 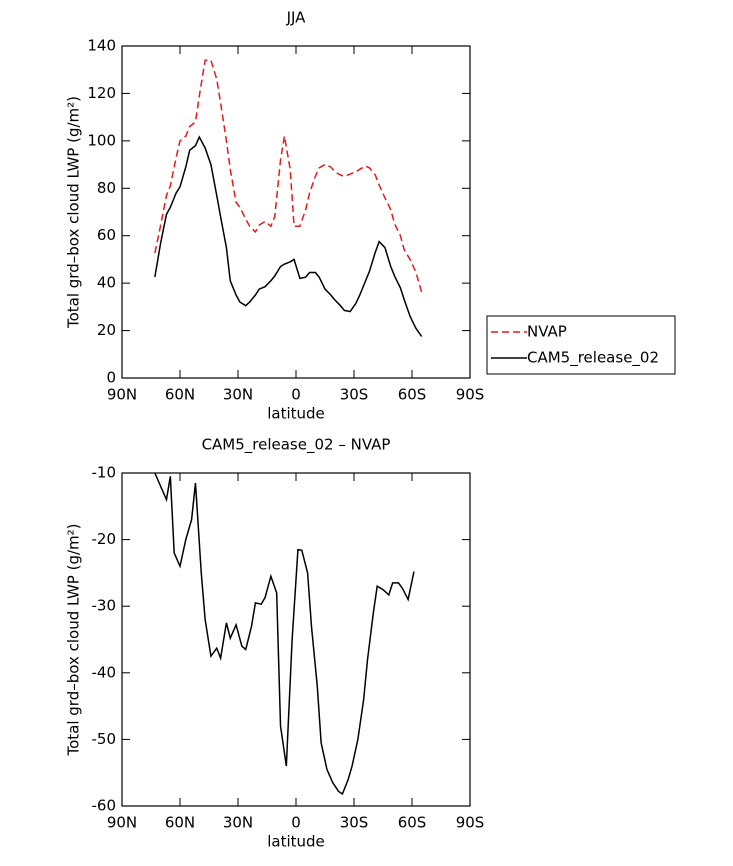 What do you see at coordinates (104, 739) in the screenshot?
I see `y-tick-label: -50` at bounding box center [104, 739].